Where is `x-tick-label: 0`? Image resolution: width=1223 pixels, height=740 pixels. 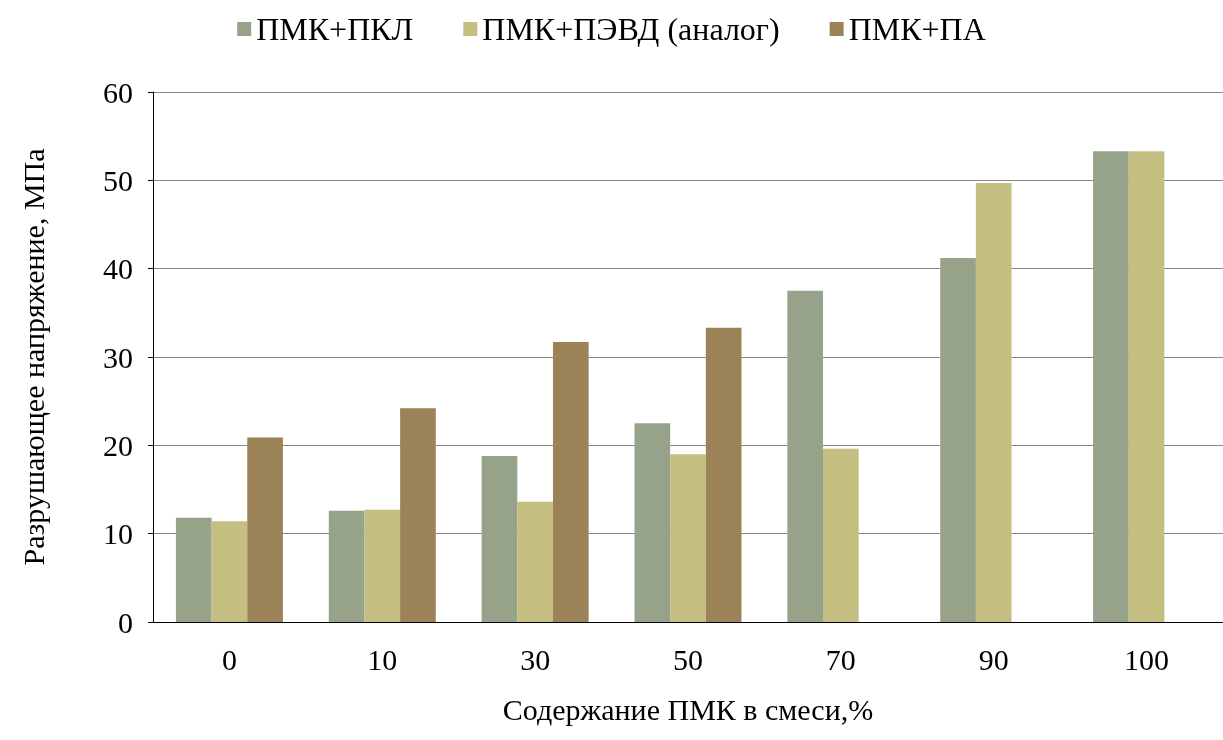
x-tick-label: 0 is located at coordinates (229, 659).